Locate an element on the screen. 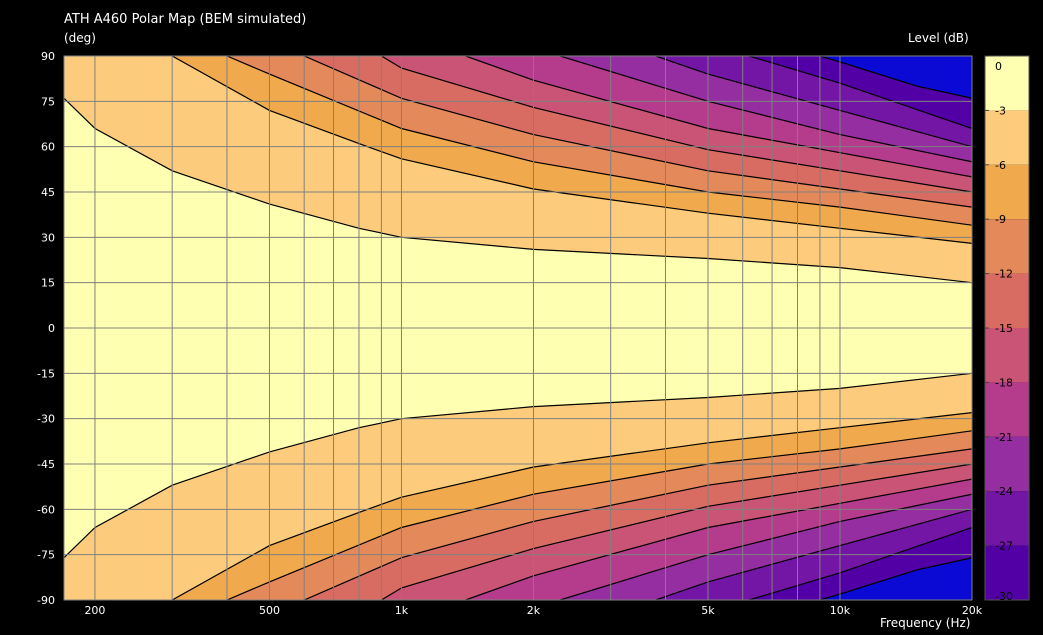  y-tick-label: 90 is located at coordinates (48, 56).